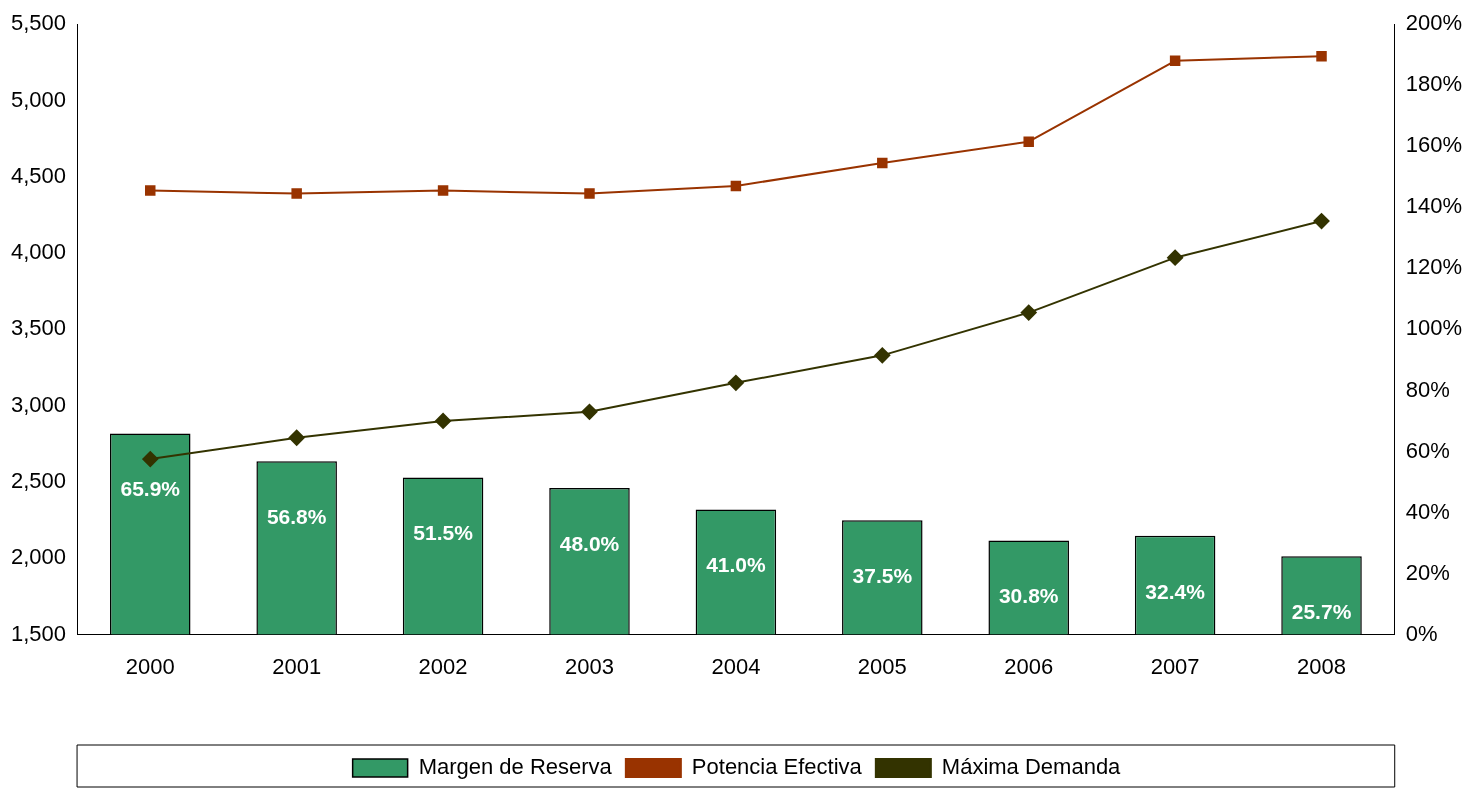 Image resolution: width=1473 pixels, height=797 pixels. Describe the element at coordinates (777, 767) in the screenshot. I see `legend-label: Potencia Efectiva` at that location.